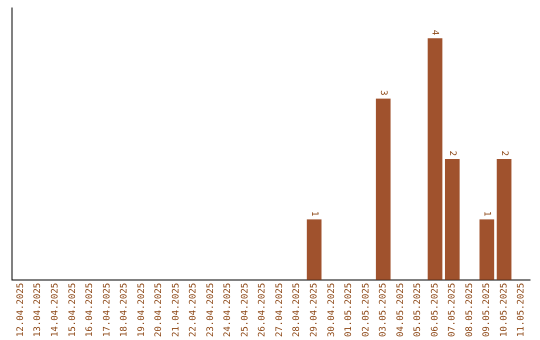  Describe the element at coordinates (401, 310) in the screenshot. I see `x-tick-label: 04.05.2025` at that location.